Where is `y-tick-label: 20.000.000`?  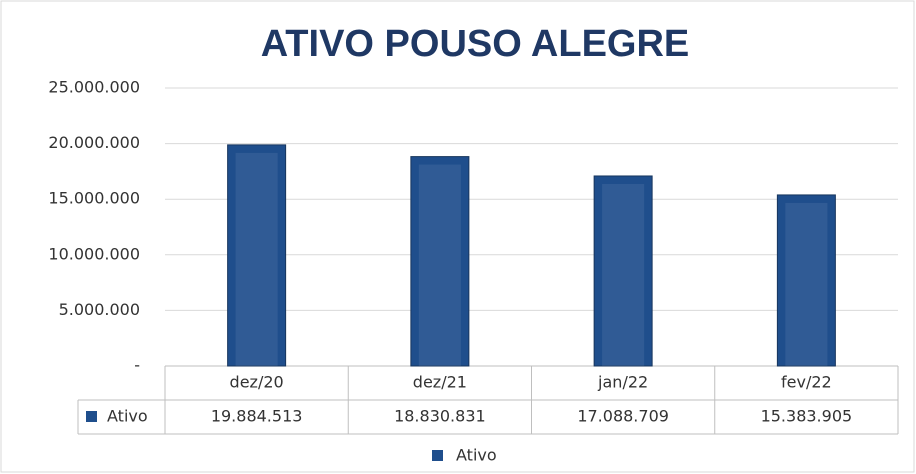 y-tick-label: 20.000.000 is located at coordinates (94, 142).